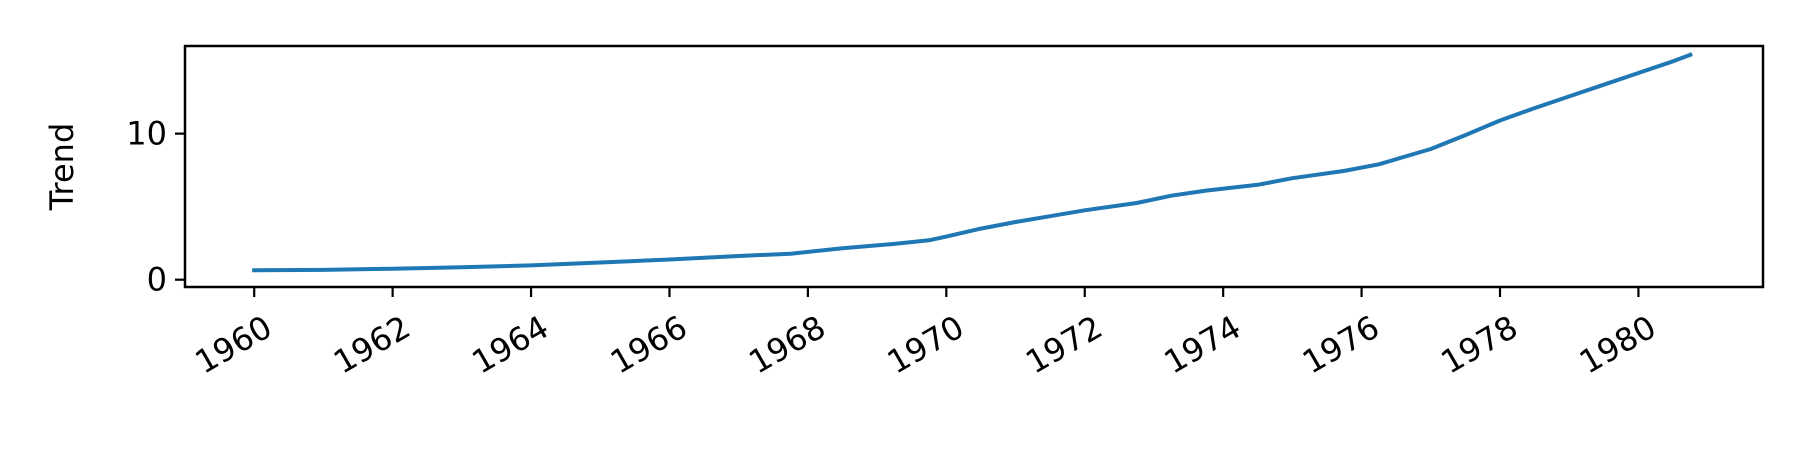 Image resolution: width=1800 pixels, height=450 pixels. I want to click on y-axis: 0 10, so click(155, 207).